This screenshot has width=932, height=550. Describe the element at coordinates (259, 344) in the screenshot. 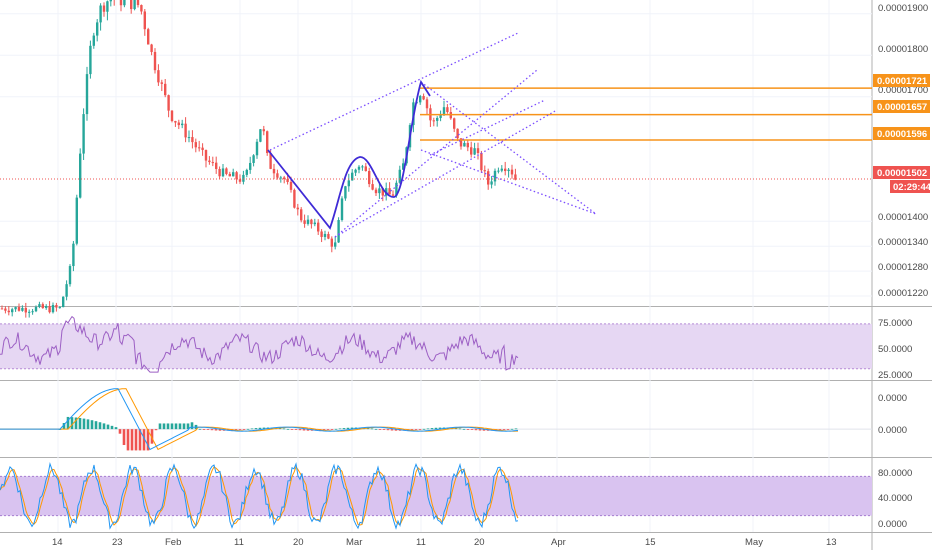

I see `rsi-line` at that location.